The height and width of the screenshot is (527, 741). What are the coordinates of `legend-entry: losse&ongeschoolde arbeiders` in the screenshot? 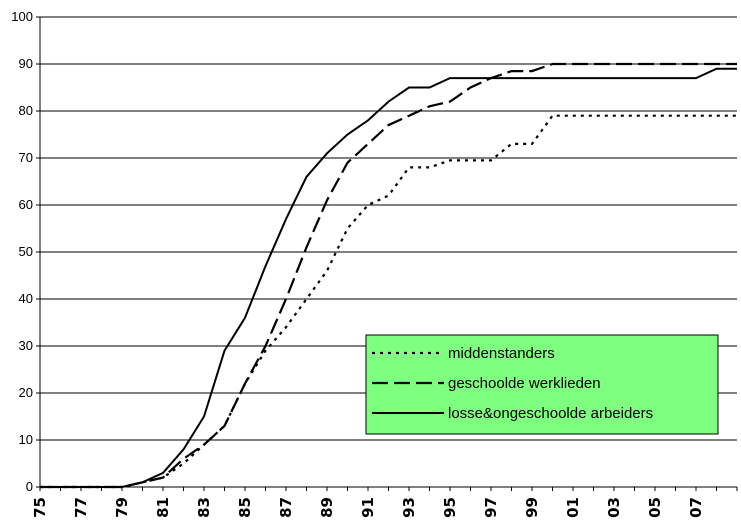 It's located at (550, 413).